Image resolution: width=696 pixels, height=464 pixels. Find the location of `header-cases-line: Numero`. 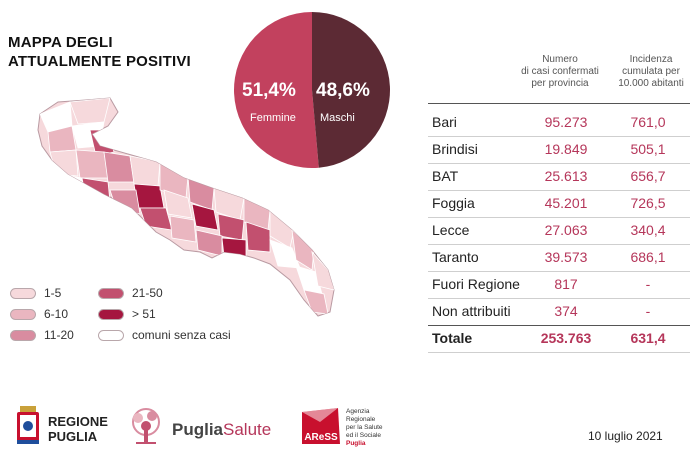

header-cases-line: Numero is located at coordinates (560, 59).